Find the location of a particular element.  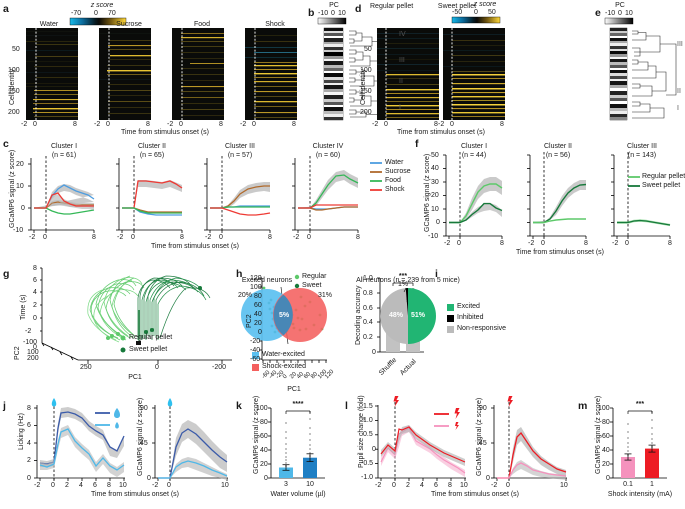

panel-k-ytick-0: 0 is located at coordinates (266, 478).